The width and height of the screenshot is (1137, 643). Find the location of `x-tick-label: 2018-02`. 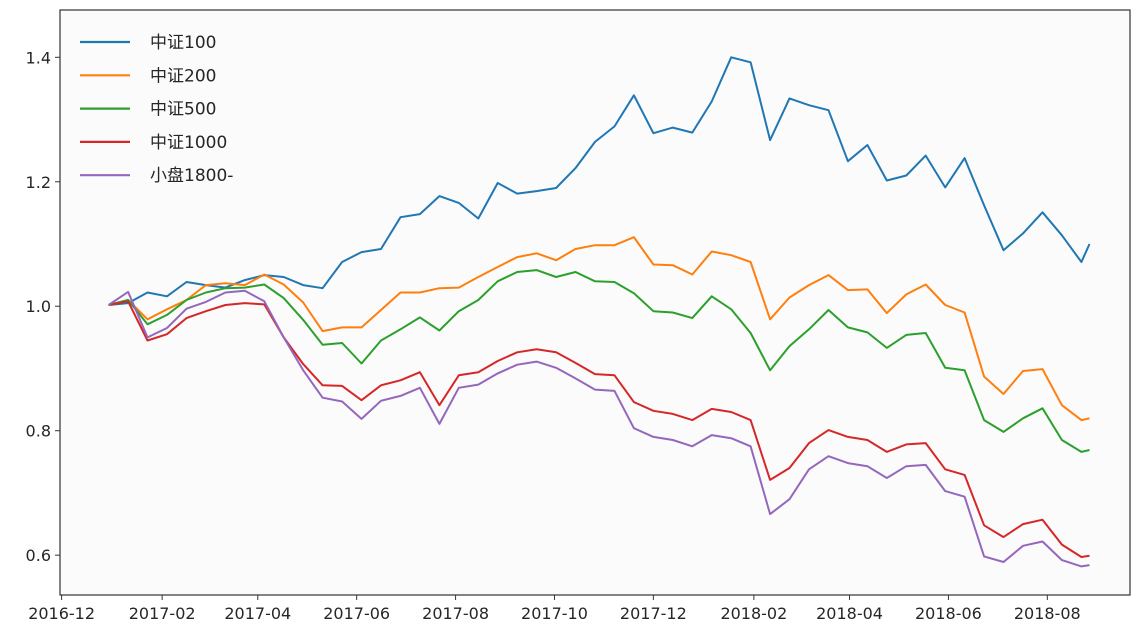

x-tick-label: 2018-02 is located at coordinates (753, 613).